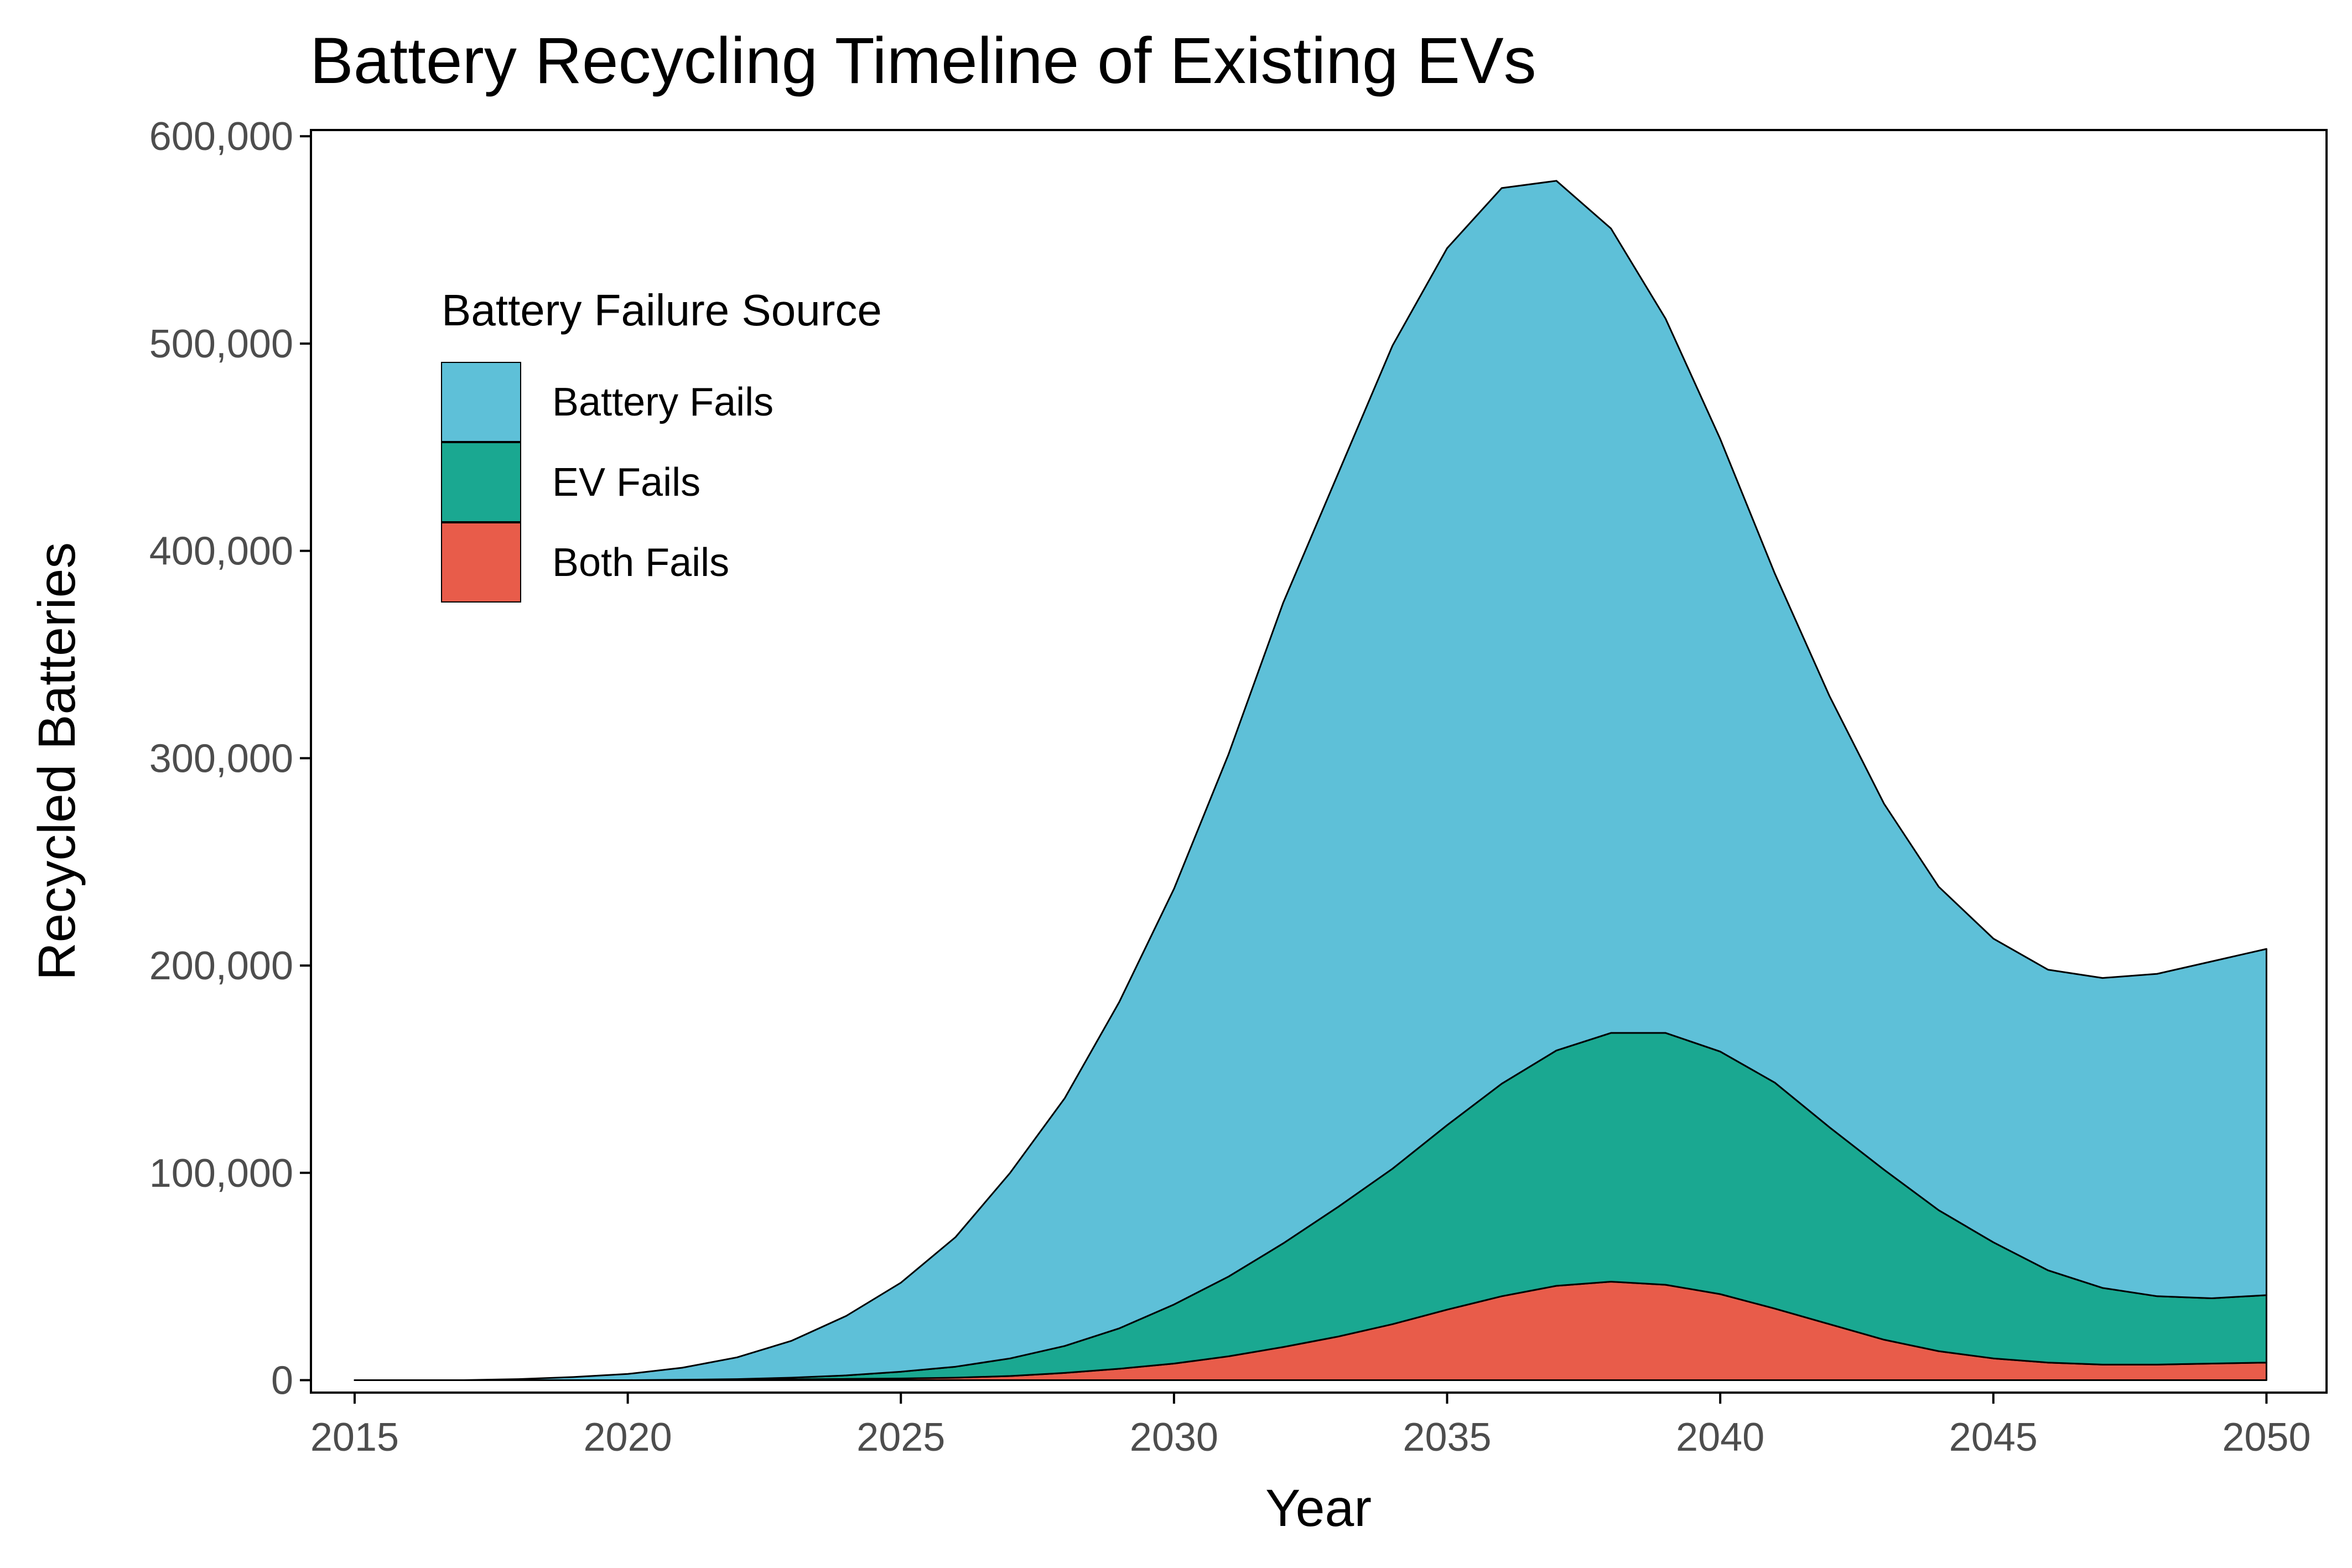  What do you see at coordinates (1720, 1437) in the screenshot?
I see `x-tick-label: 2040` at bounding box center [1720, 1437].